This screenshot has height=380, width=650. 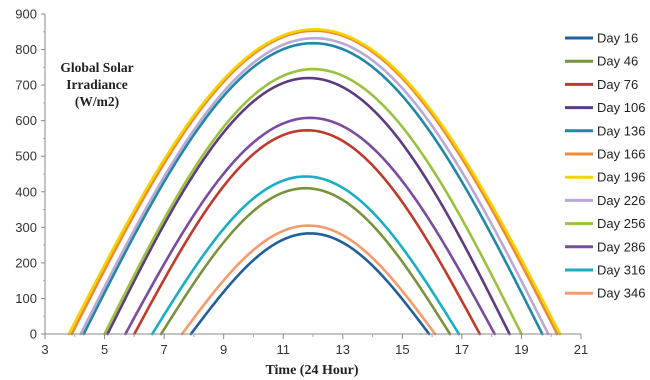 I want to click on chart-annotation-line-3: (W/m2), so click(x=97, y=101).